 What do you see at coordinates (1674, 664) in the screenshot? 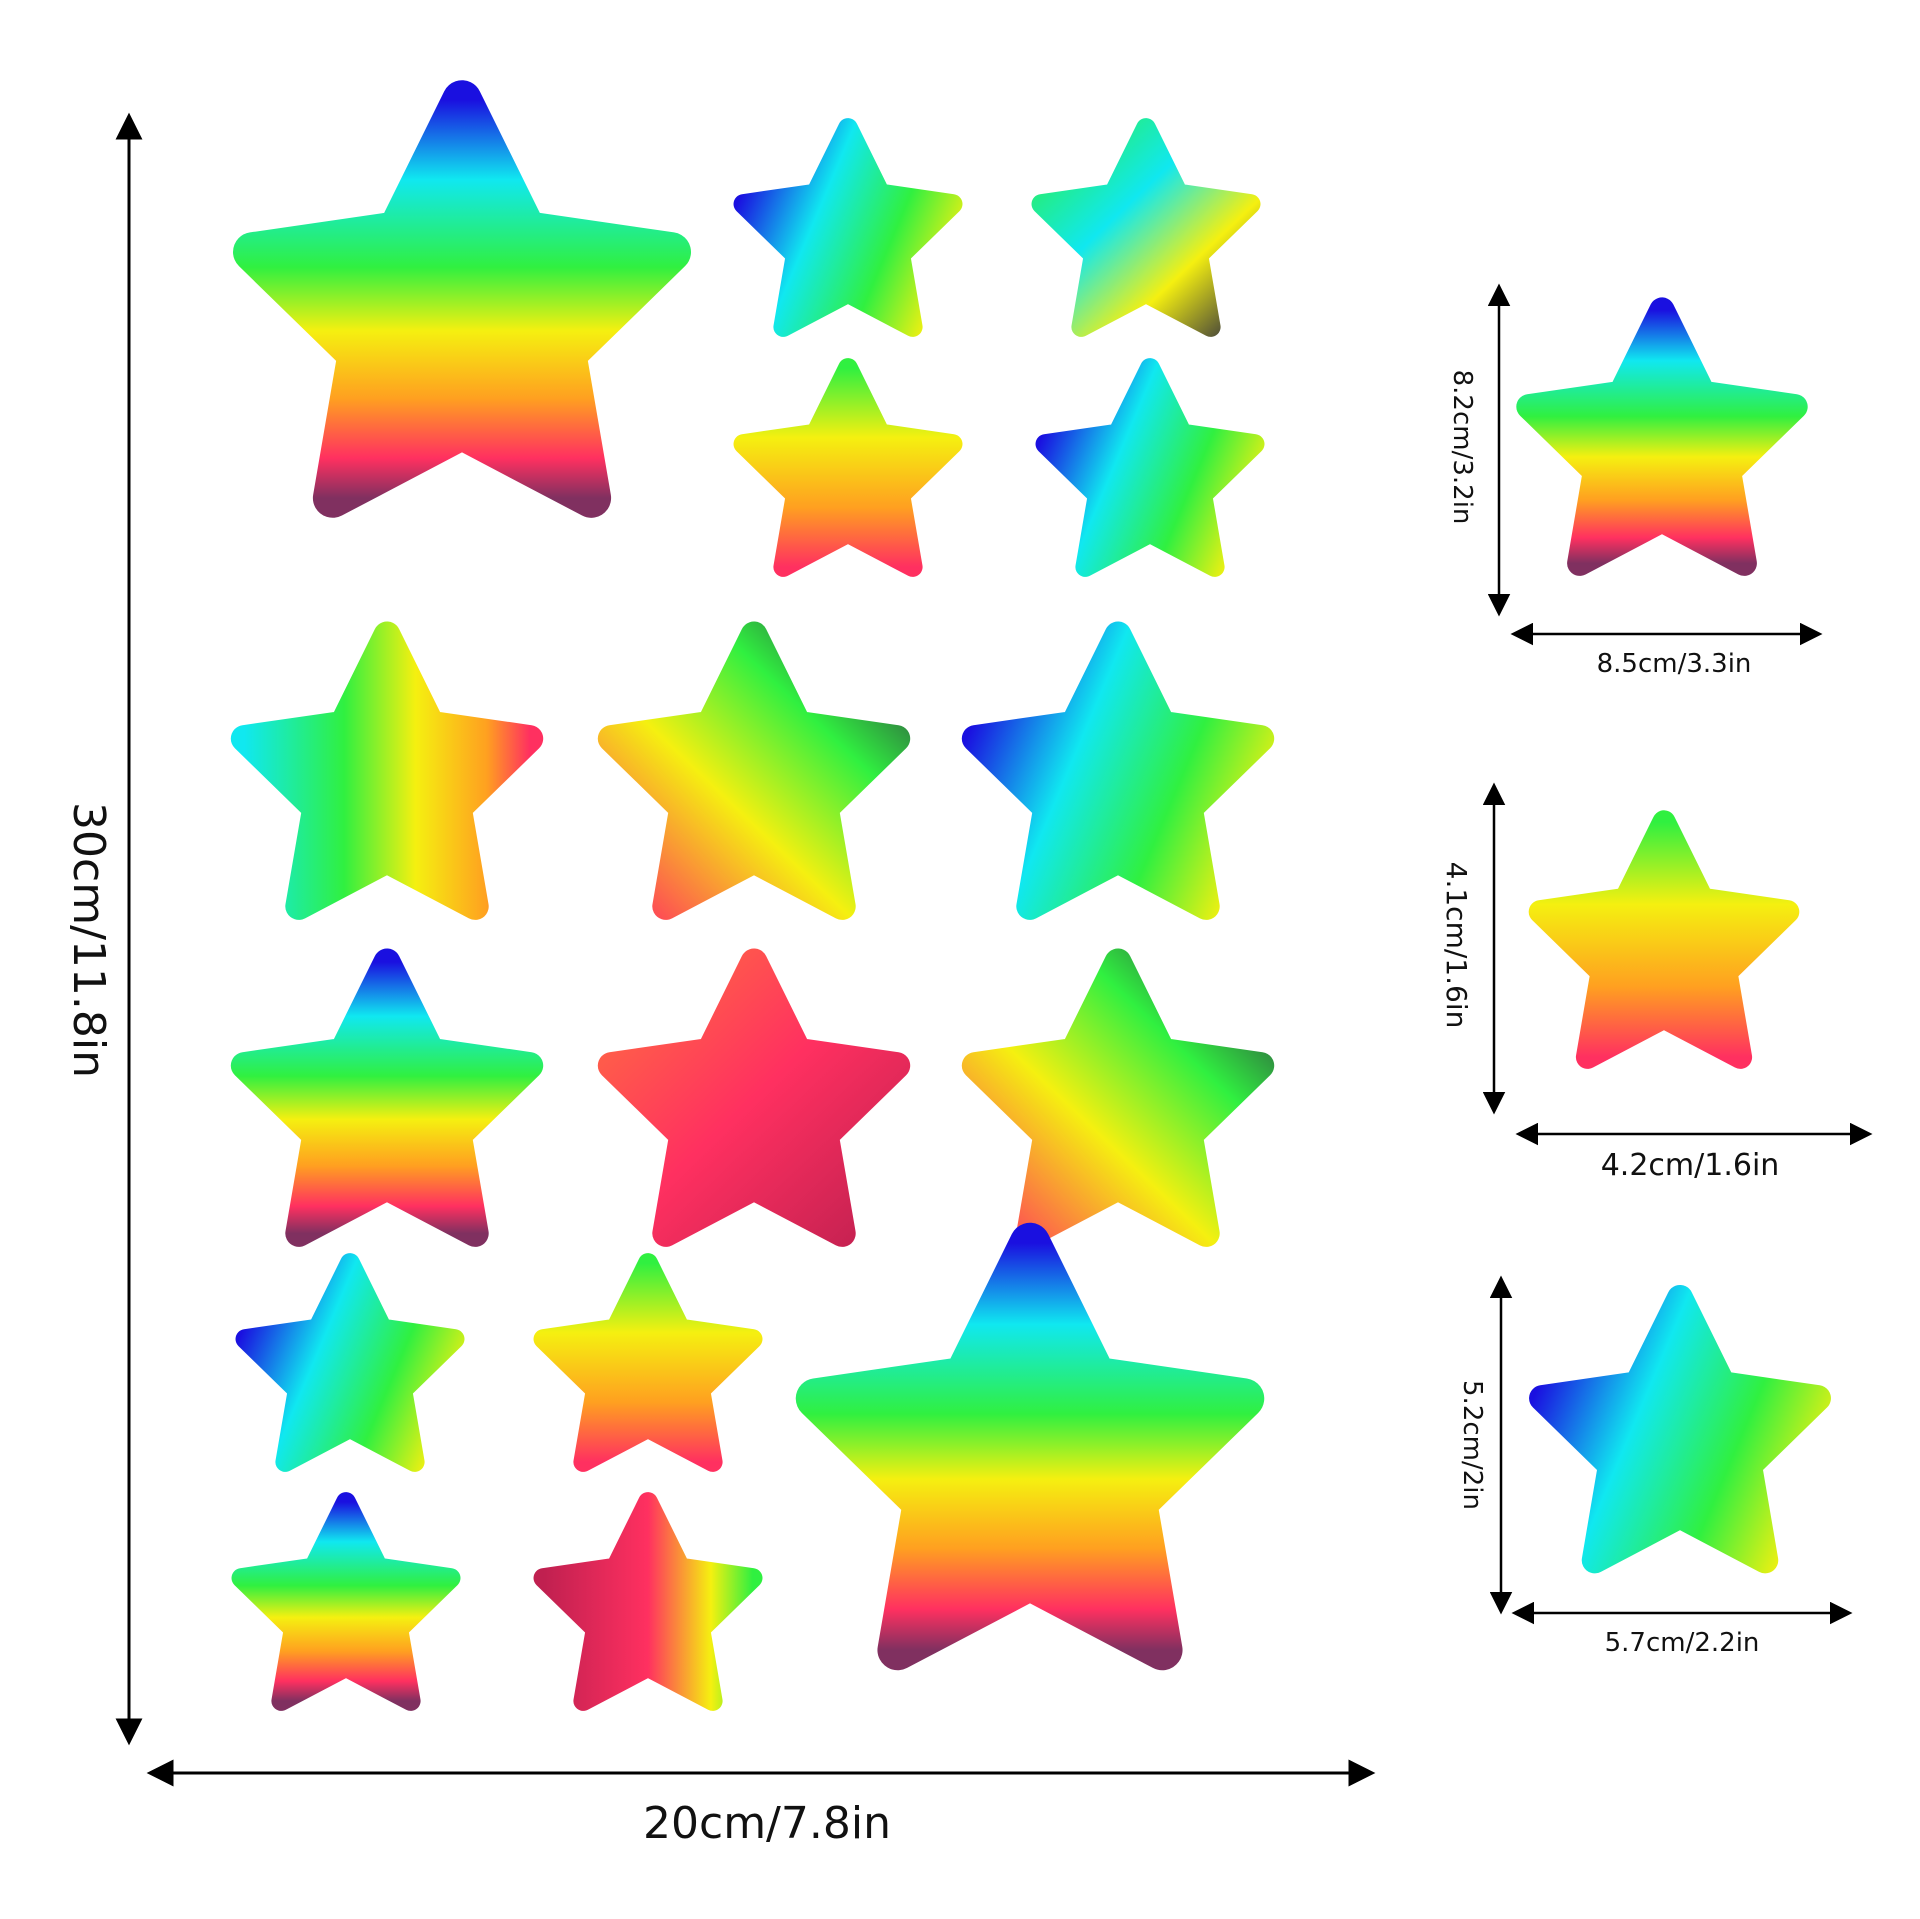
I see `sample-large-width-label: 8.5cm/3.3in` at bounding box center [1674, 664].